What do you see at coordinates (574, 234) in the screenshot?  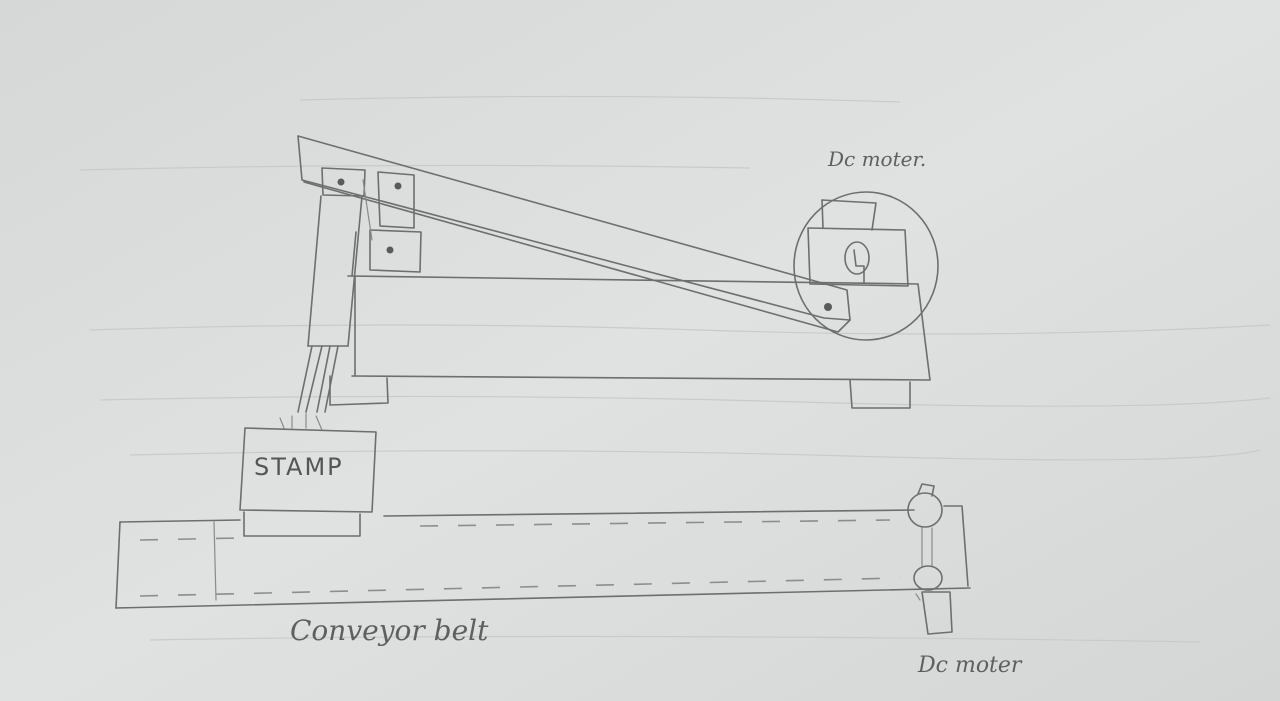 I see `lever-arm` at bounding box center [574, 234].